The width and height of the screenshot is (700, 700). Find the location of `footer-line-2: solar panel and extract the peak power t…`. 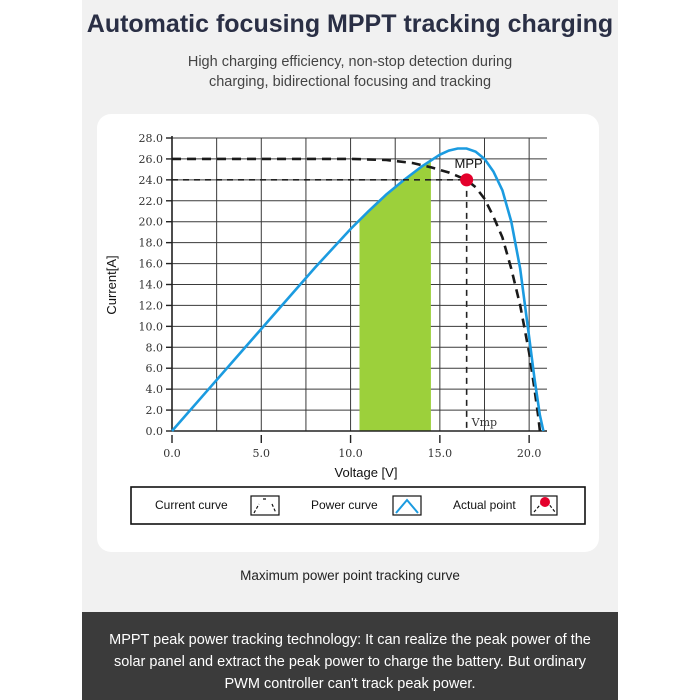

footer-line-2: solar panel and extract the peak power t… is located at coordinates (350, 662).